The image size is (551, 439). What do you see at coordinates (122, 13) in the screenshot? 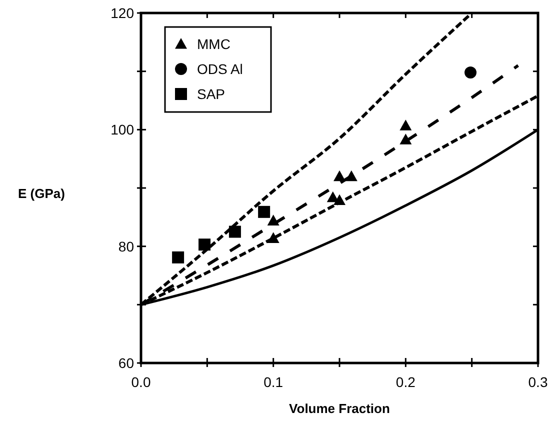
I see `y-tick-label: 120` at bounding box center [122, 13].